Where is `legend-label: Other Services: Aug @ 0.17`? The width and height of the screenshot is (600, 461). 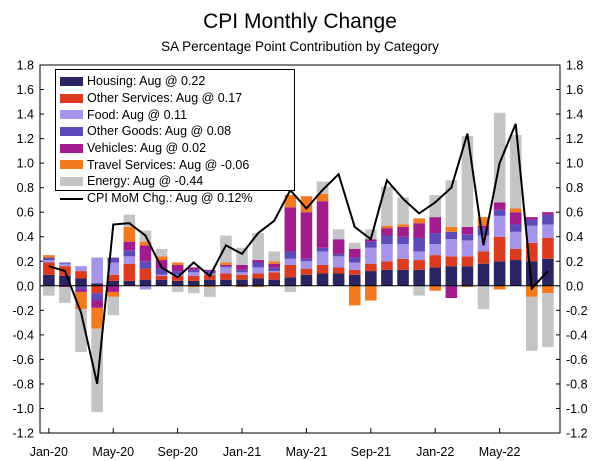
legend-label: Other Services: Aug @ 0.17 is located at coordinates (165, 98).